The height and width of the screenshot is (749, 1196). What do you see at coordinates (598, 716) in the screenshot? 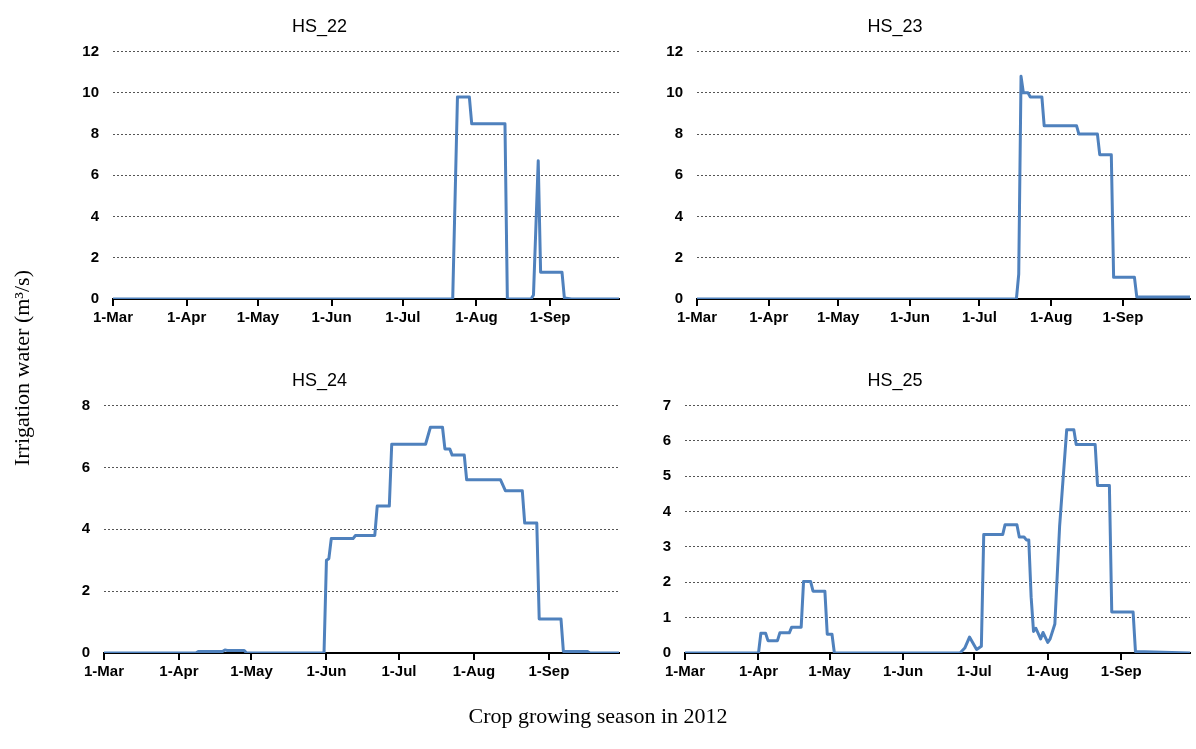
I see `x-axis-title: Crop growing season in 2012` at bounding box center [598, 716].